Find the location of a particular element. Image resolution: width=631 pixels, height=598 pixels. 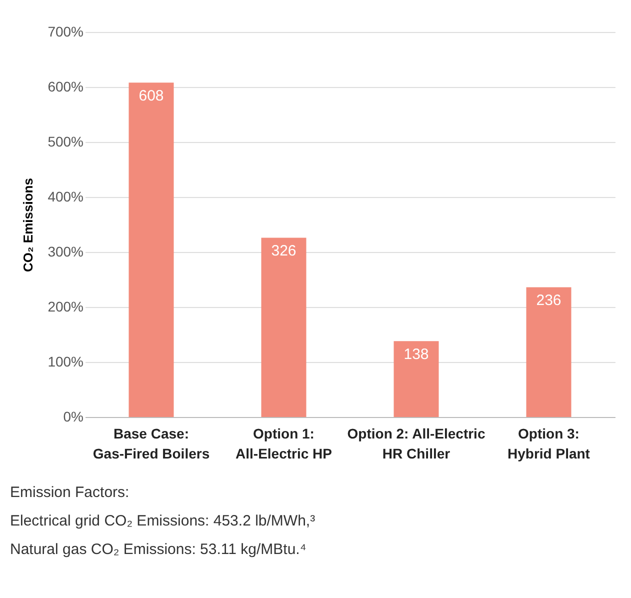

text: Electrical grid CO₂ Emissions: 453.2 lb/MWh,³ is located at coordinates (163, 521).